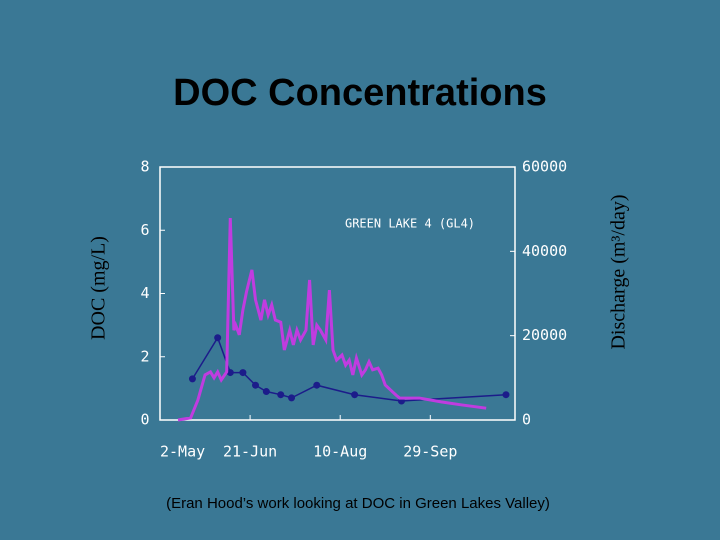  Describe the element at coordinates (544, 335) in the screenshot. I see `y2-tick-label: 20000` at that location.